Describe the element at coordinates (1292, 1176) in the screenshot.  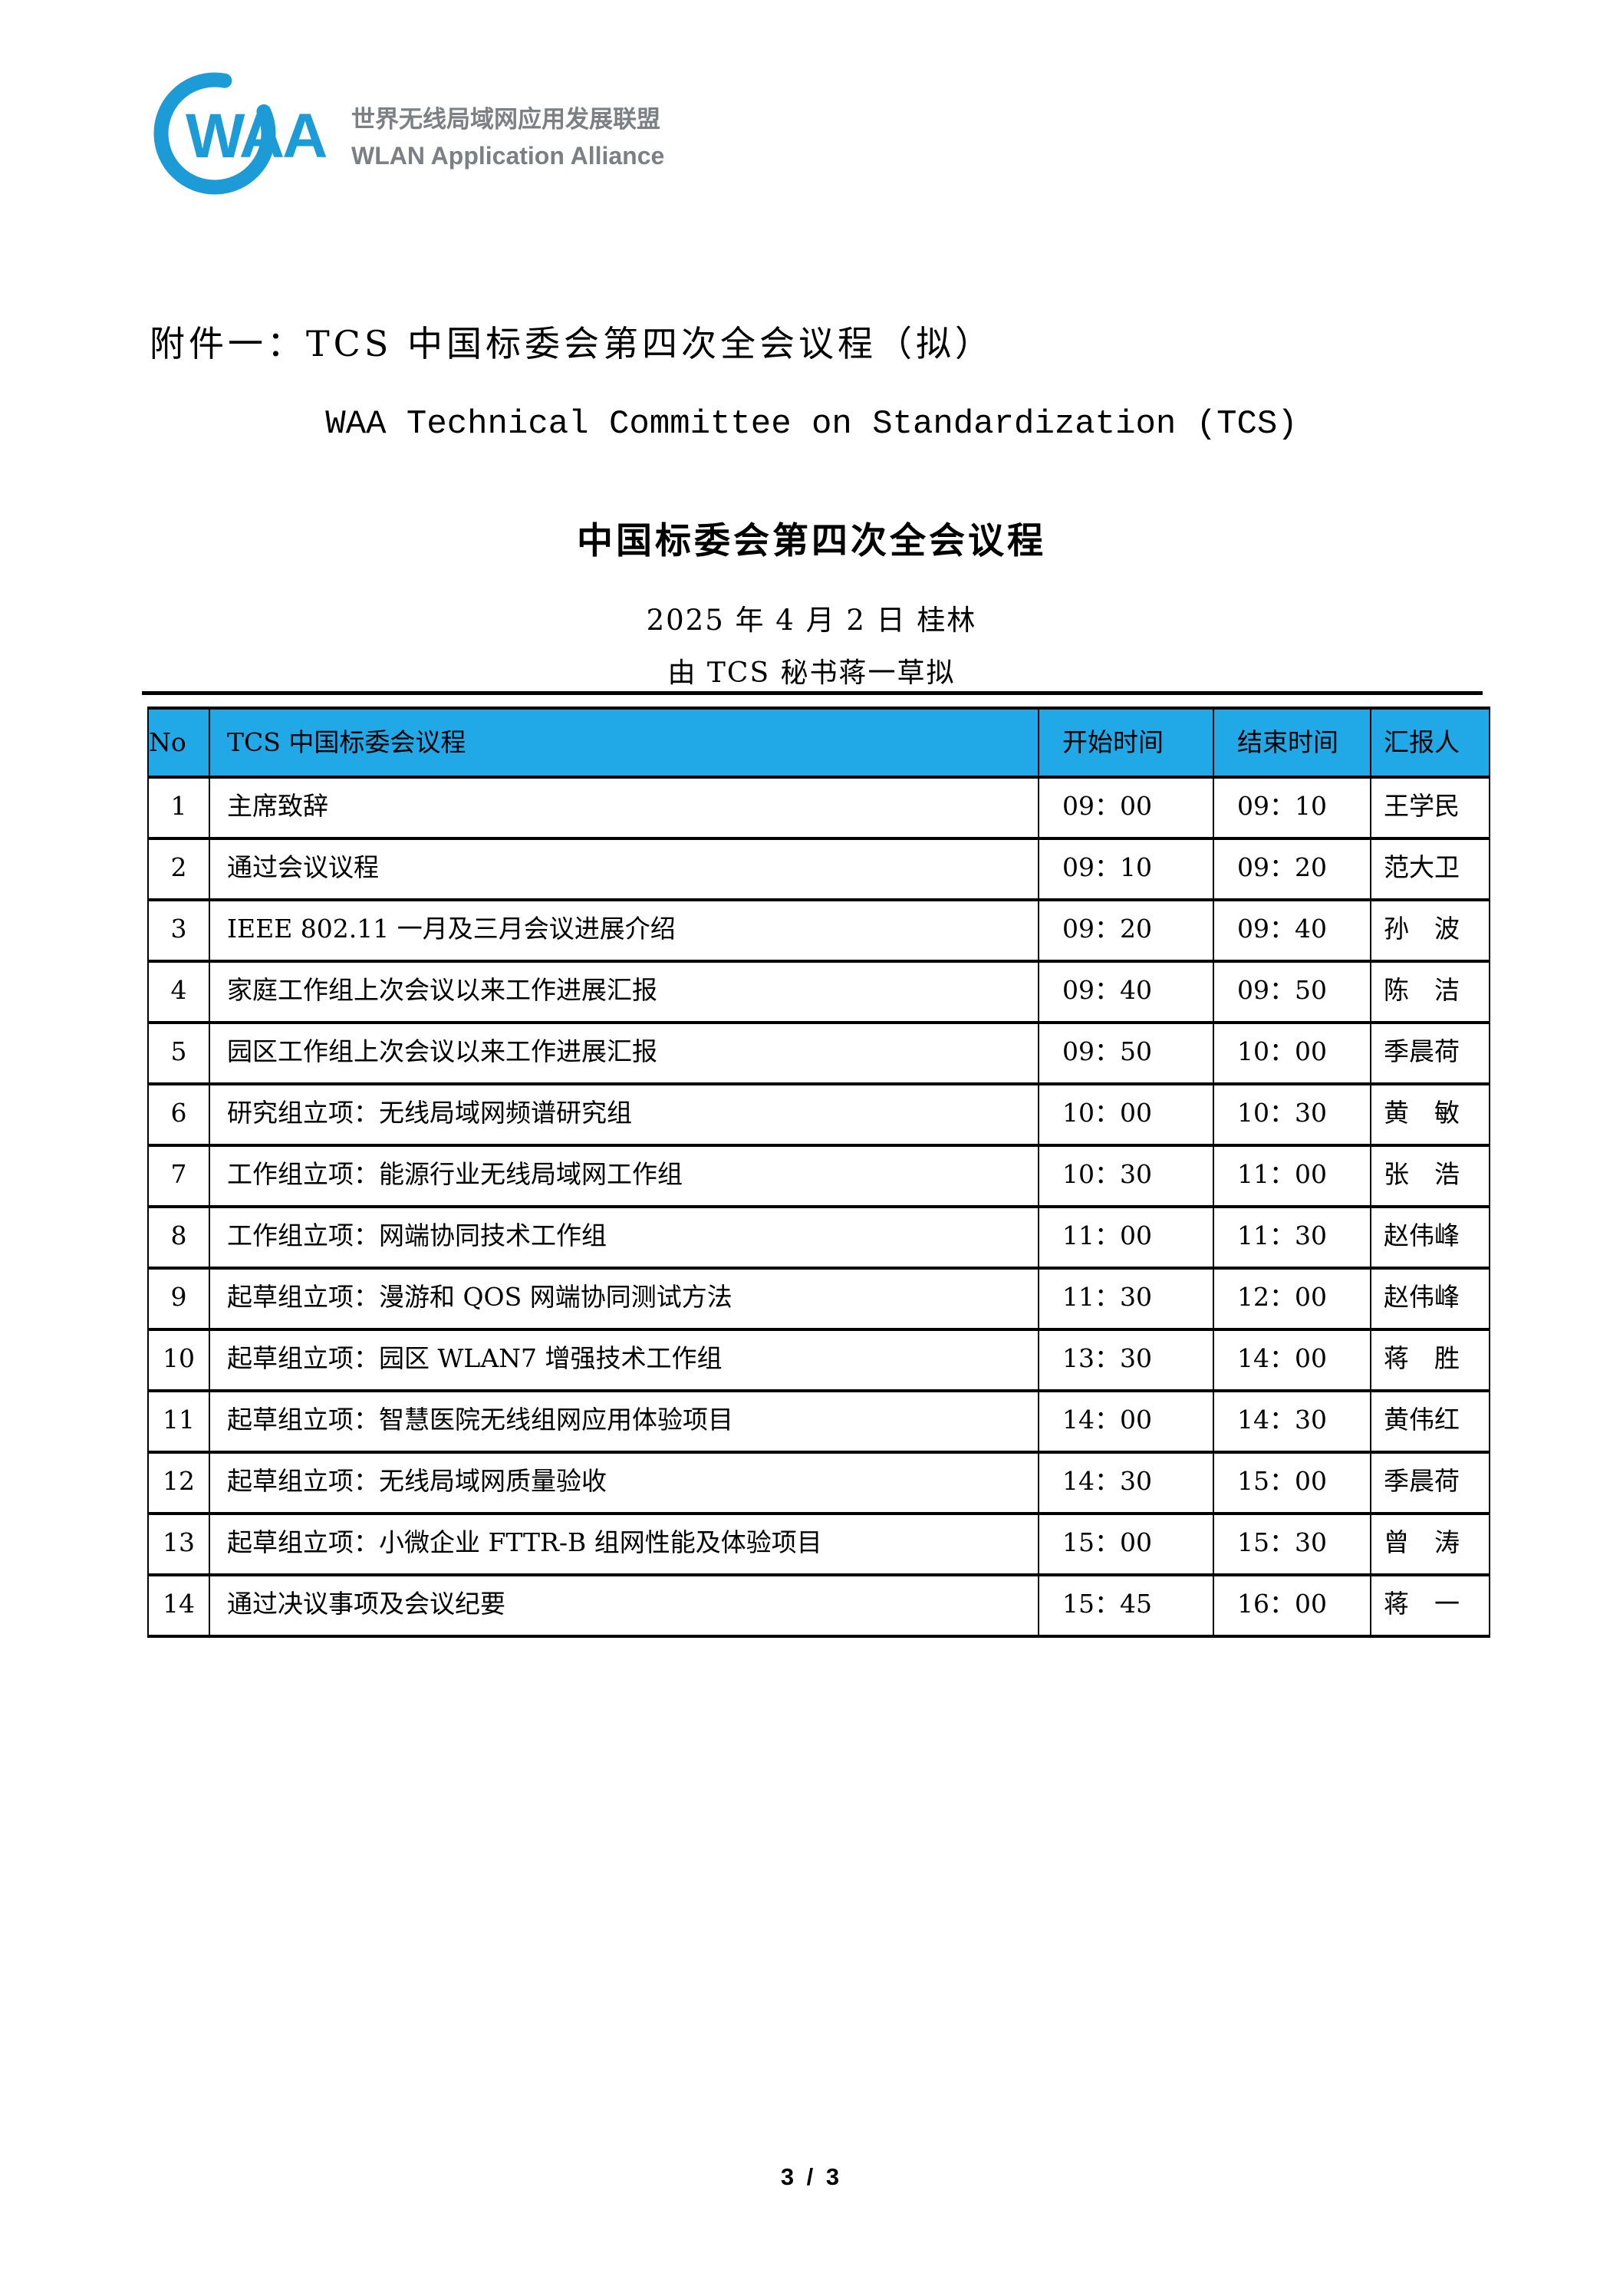
I see `row-end-time: 11：00` at that location.